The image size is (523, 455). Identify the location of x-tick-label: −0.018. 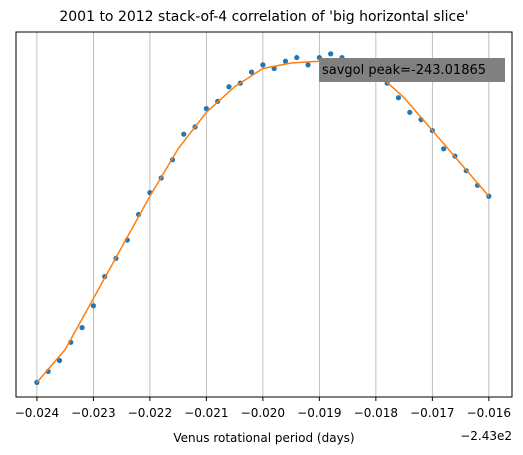
(376, 413).